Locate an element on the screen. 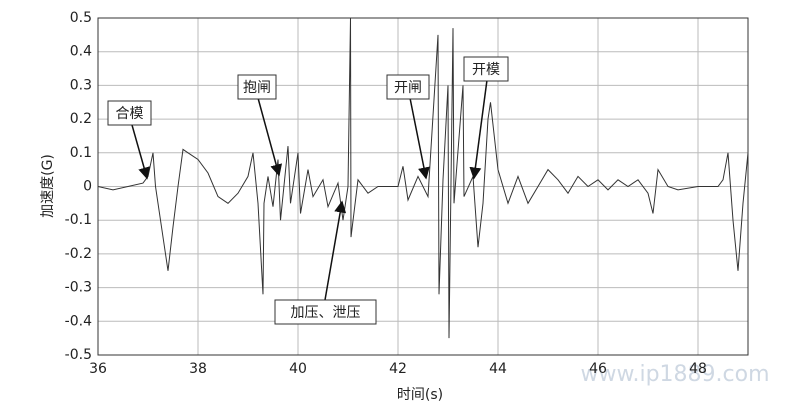  x-tick-label: 38 is located at coordinates (198, 369).